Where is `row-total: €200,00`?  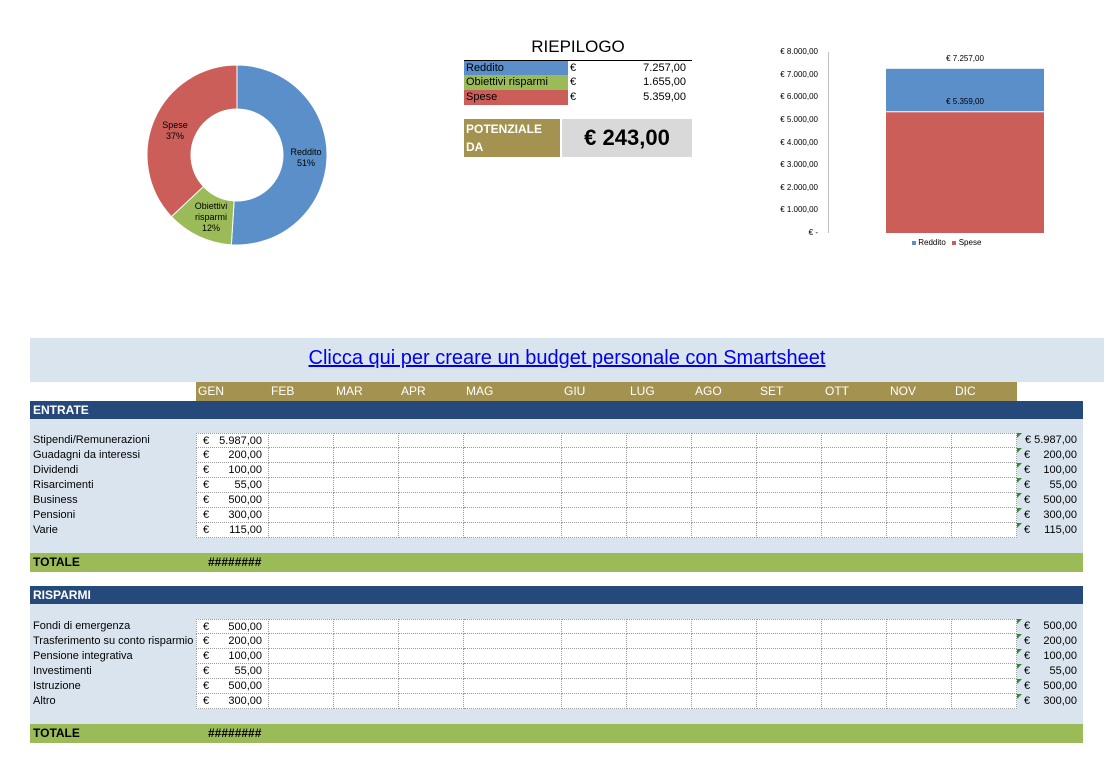
row-total: €200,00 is located at coordinates (1050, 641).